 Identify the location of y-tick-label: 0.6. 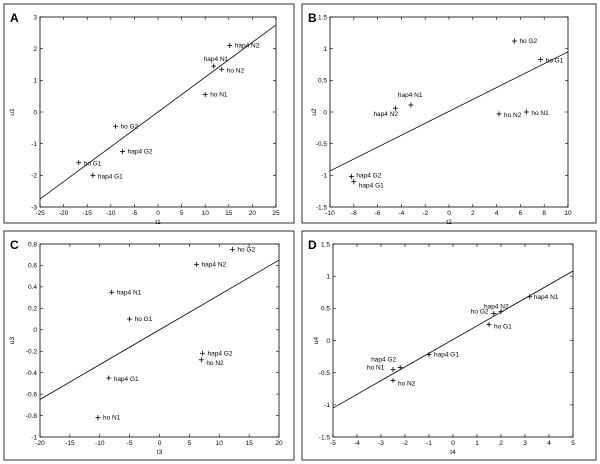
(32, 266).